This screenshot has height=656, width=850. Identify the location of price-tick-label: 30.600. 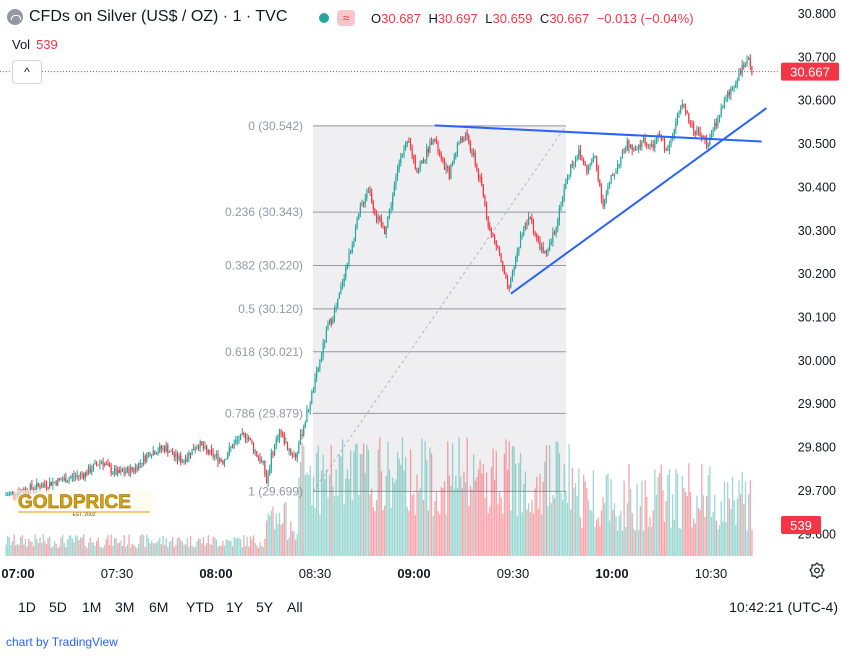
(817, 101).